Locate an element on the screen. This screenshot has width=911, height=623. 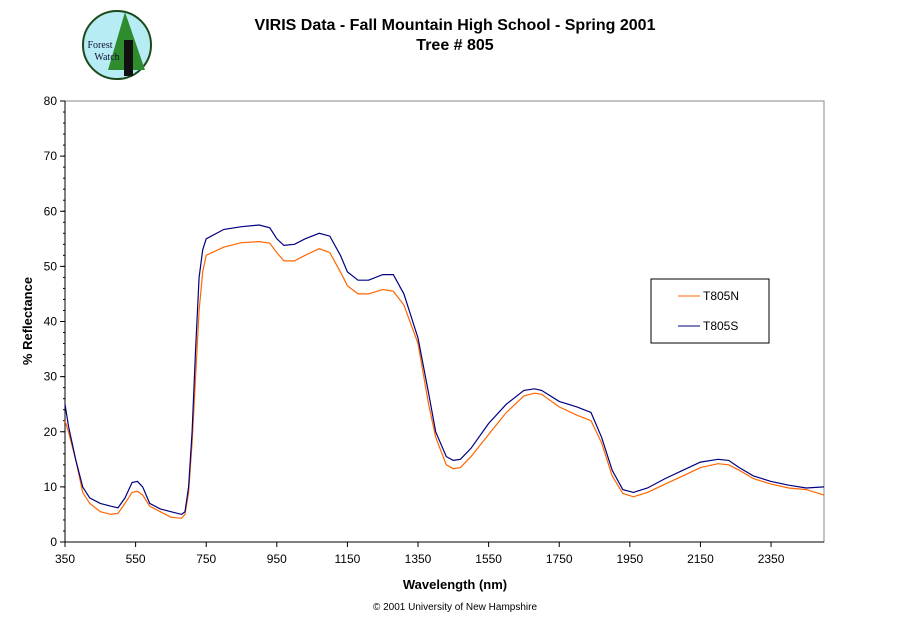
svg-text: Watch is located at coordinates (106, 57).